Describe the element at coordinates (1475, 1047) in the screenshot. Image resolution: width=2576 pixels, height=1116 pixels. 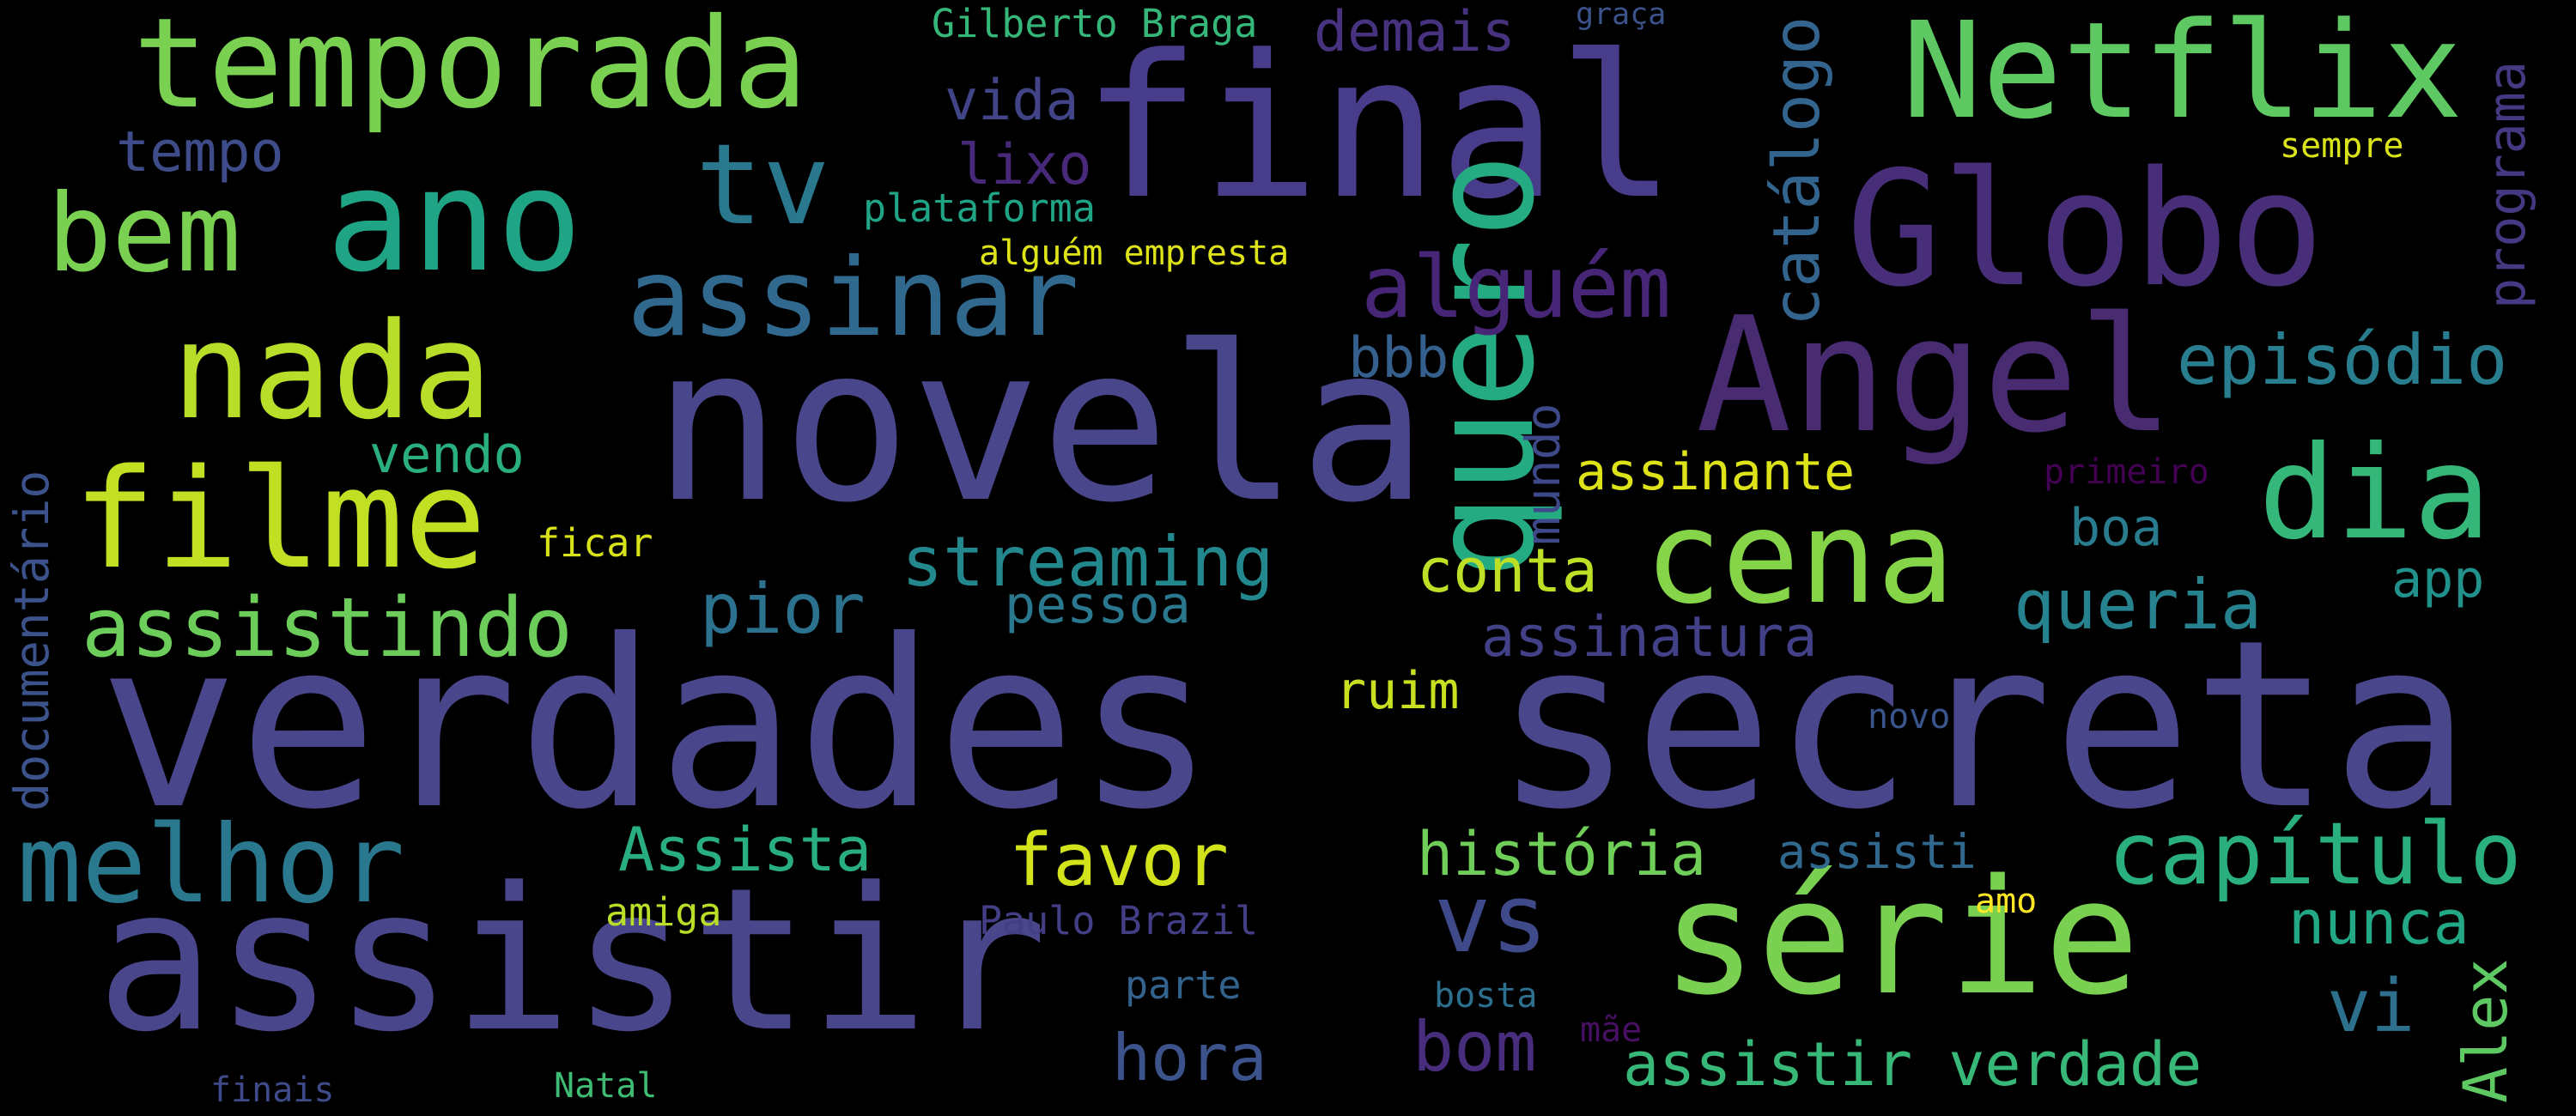
I see `word-36: bom` at that location.